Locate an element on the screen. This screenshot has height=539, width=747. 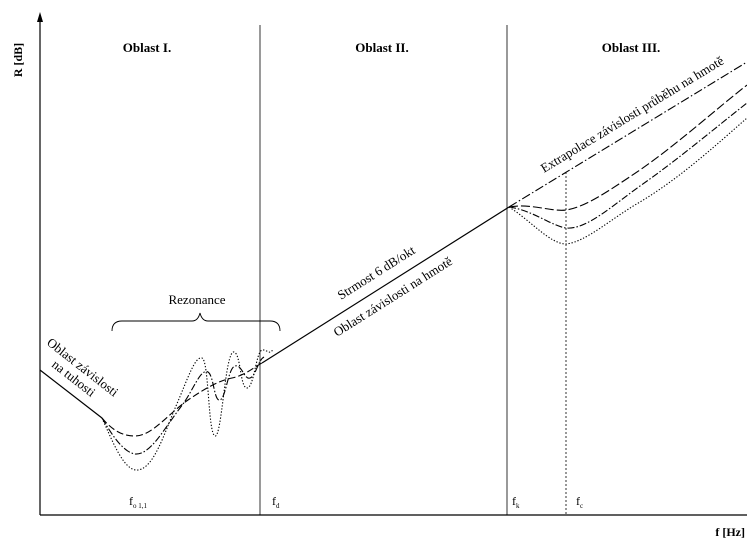
freq-label-fk: fk is located at coordinates (516, 502).